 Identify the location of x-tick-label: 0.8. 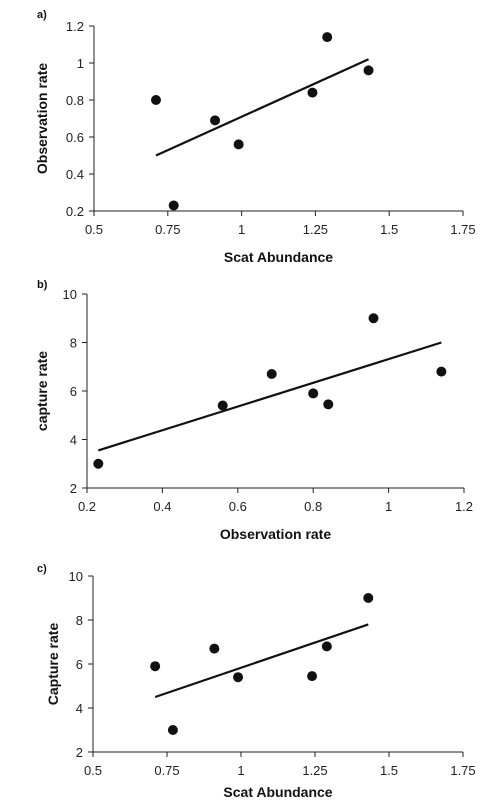
(313, 506).